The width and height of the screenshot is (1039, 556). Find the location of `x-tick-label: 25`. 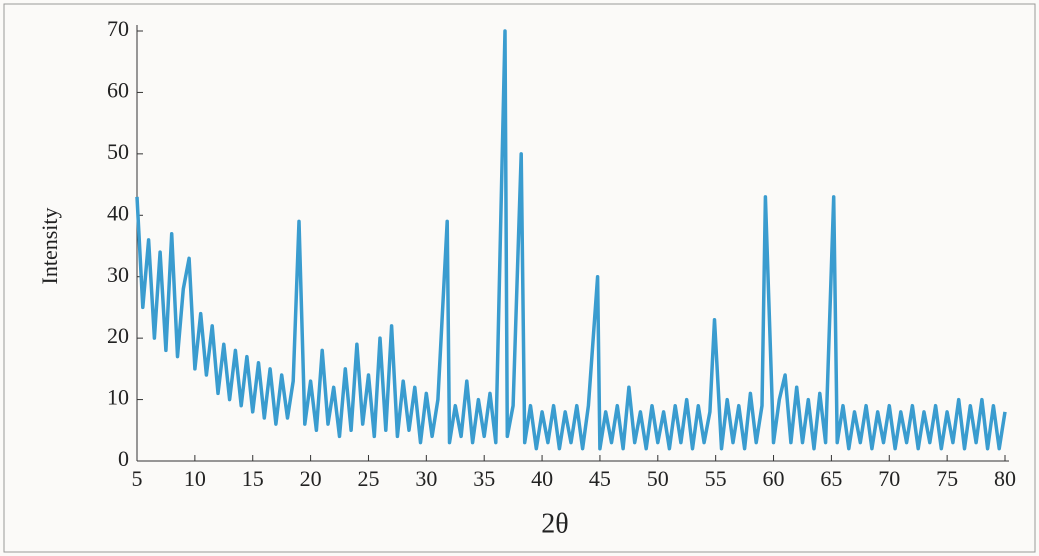

x-tick-label: 25 is located at coordinates (368, 478).